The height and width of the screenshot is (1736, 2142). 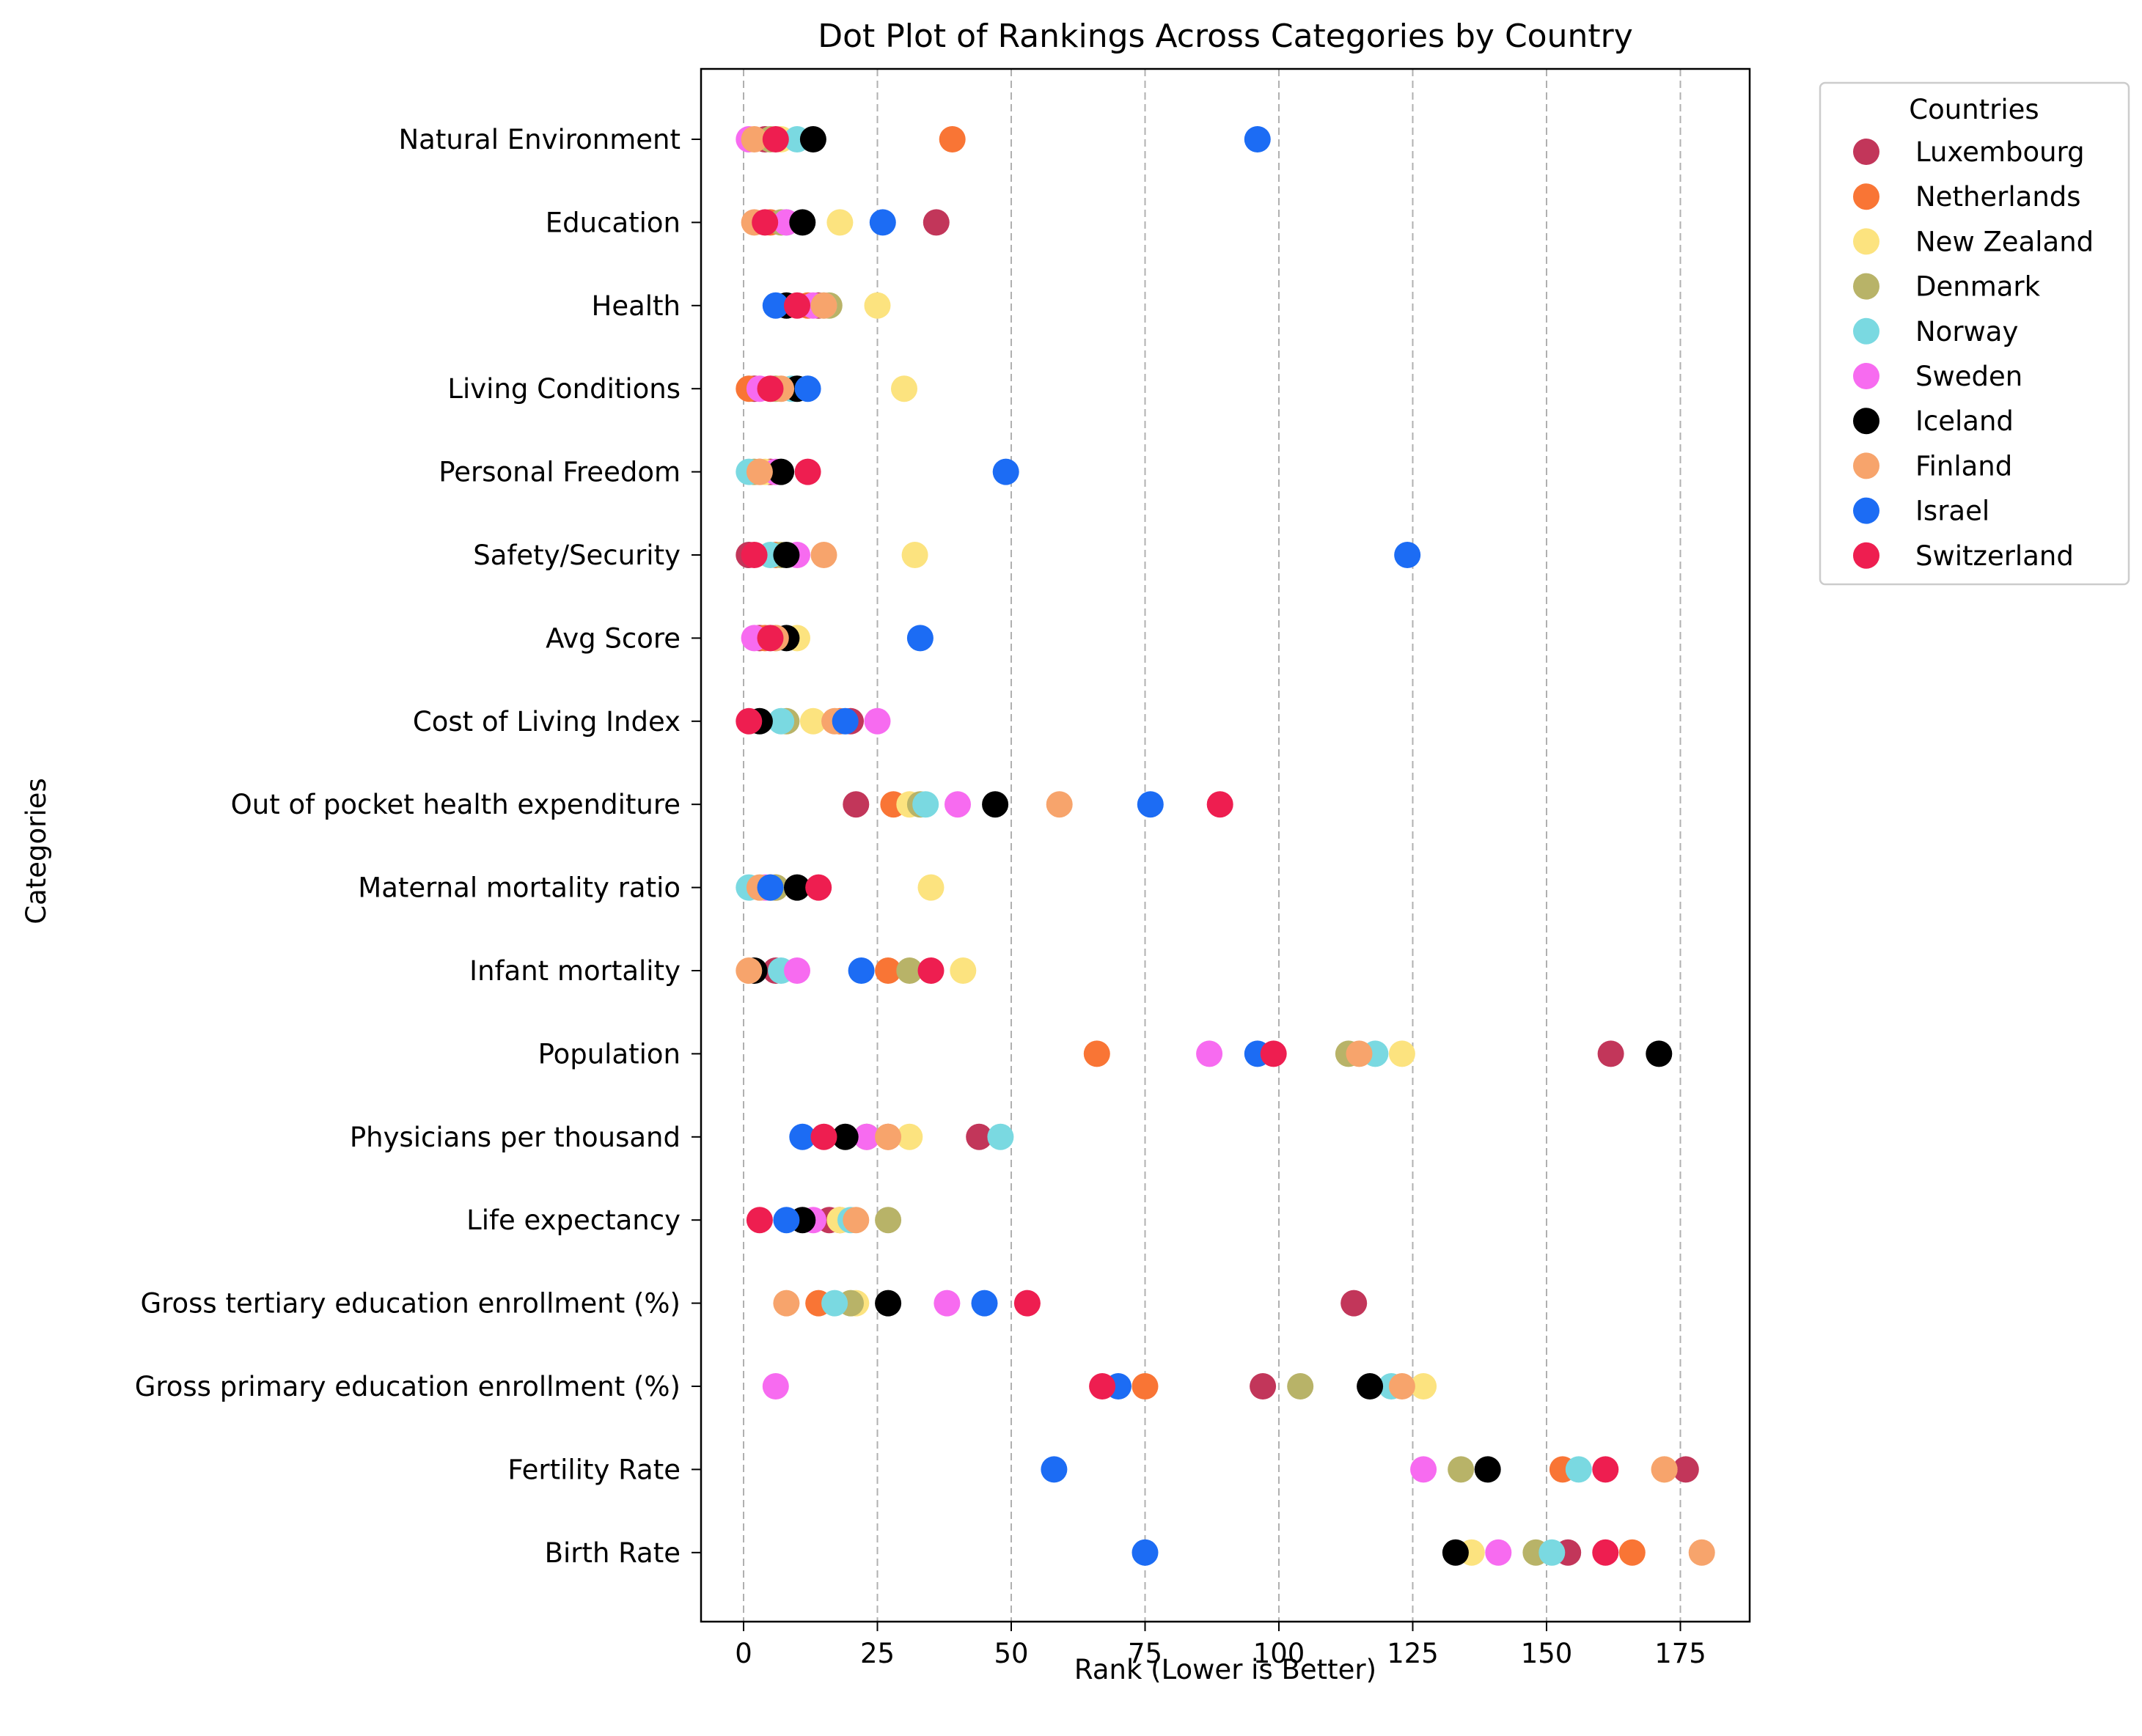 I want to click on x-tick-label: 100, so click(x=1279, y=1654).